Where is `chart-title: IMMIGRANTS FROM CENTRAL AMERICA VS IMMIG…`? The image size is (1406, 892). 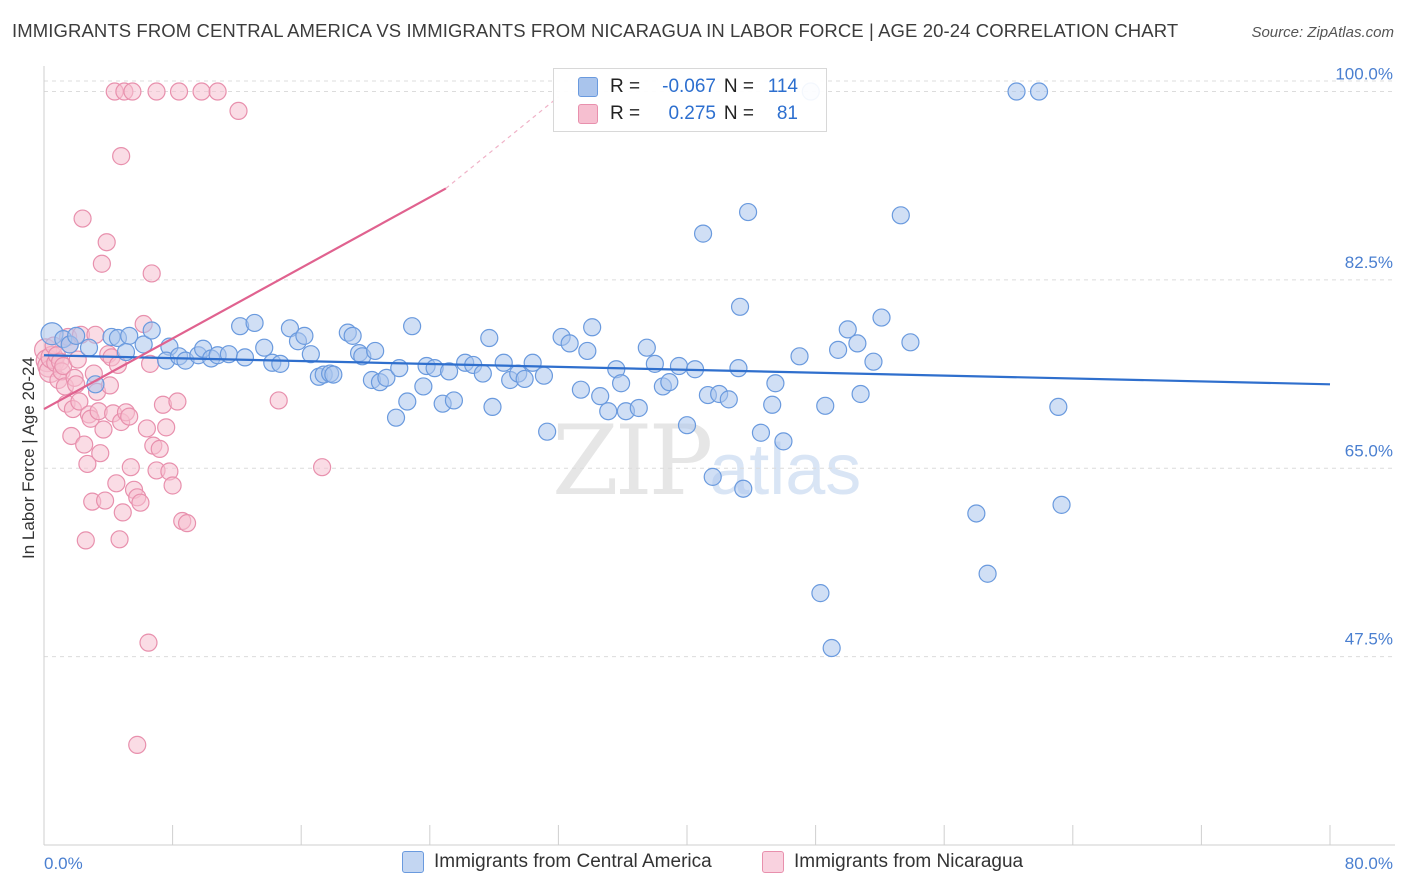
chart-title: IMMIGRANTS FROM CENTRAL AMERICA VS IMMIG… is located at coordinates (595, 30).